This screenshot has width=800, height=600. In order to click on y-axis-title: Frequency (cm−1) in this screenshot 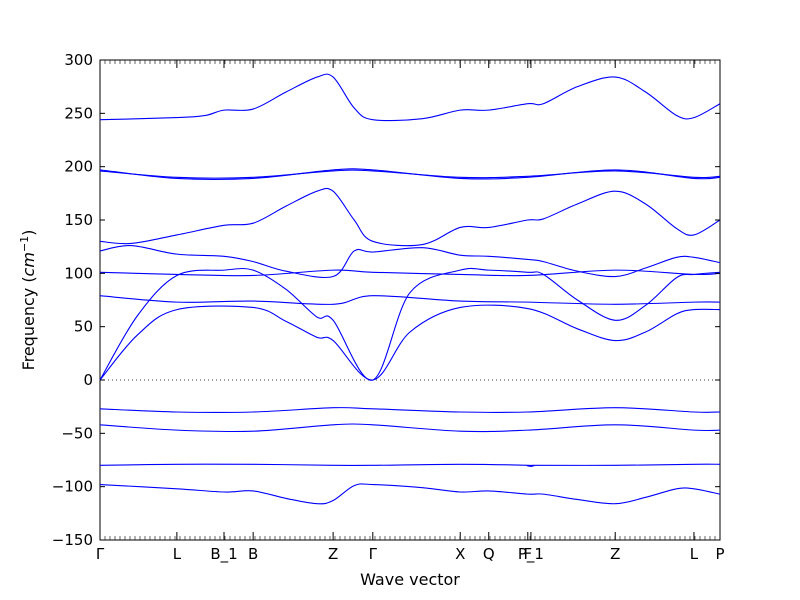, I will do `click(28, 300)`.